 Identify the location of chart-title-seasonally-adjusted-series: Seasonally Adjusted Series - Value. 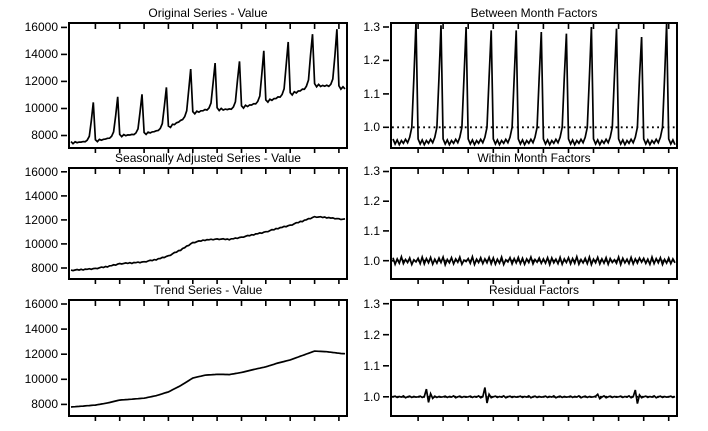
(208, 158).